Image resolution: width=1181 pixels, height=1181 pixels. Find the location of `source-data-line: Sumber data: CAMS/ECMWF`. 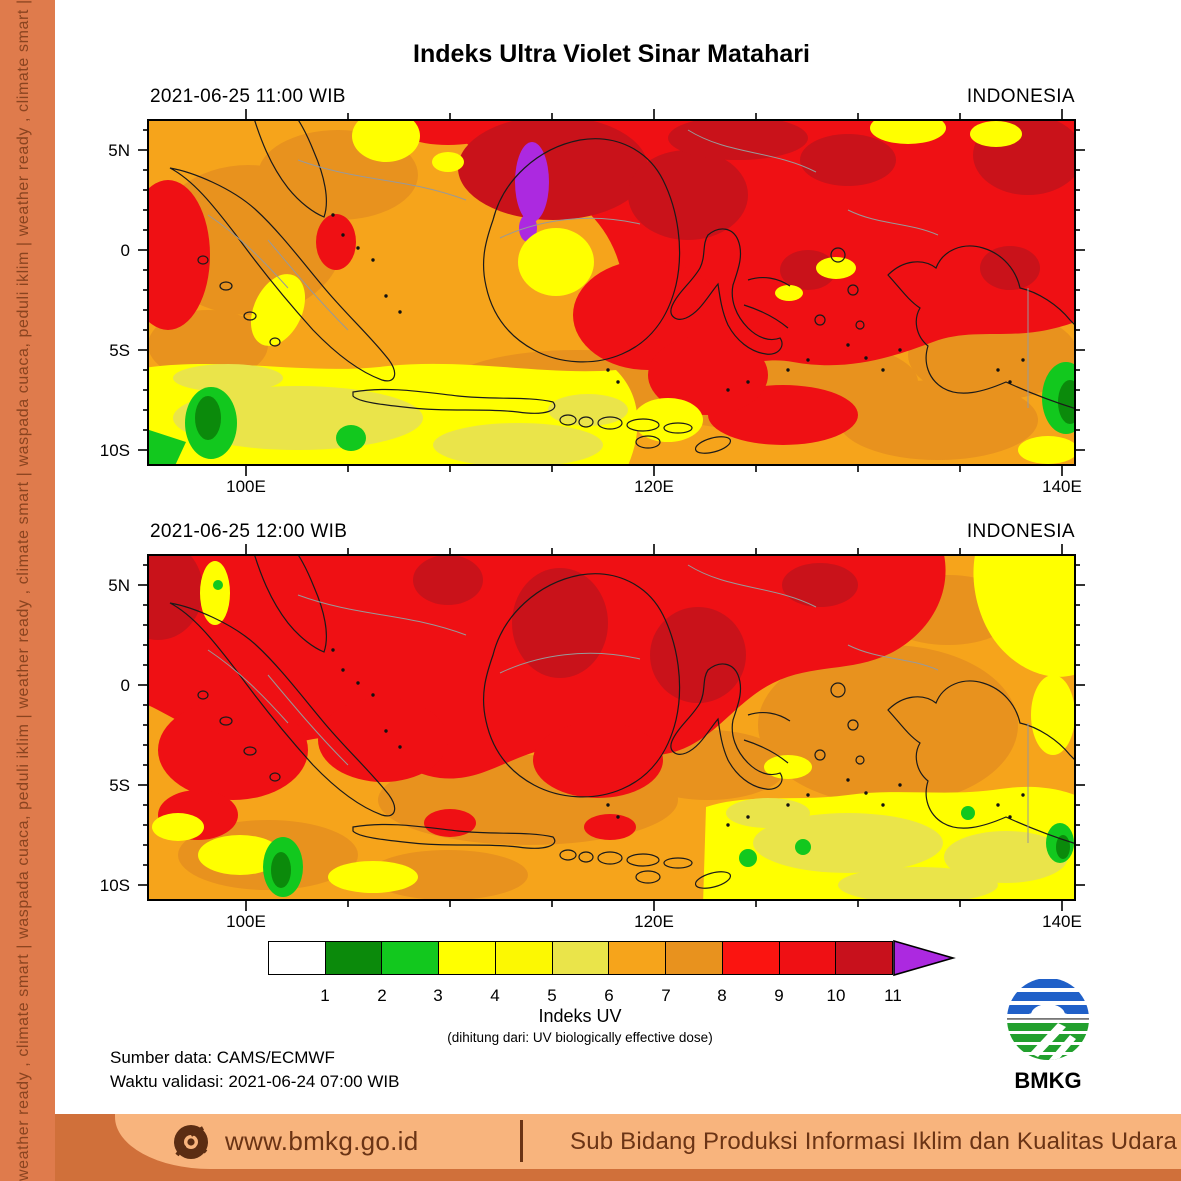

source-data-line: Sumber data: CAMS/ECMWF is located at coordinates (222, 1057).